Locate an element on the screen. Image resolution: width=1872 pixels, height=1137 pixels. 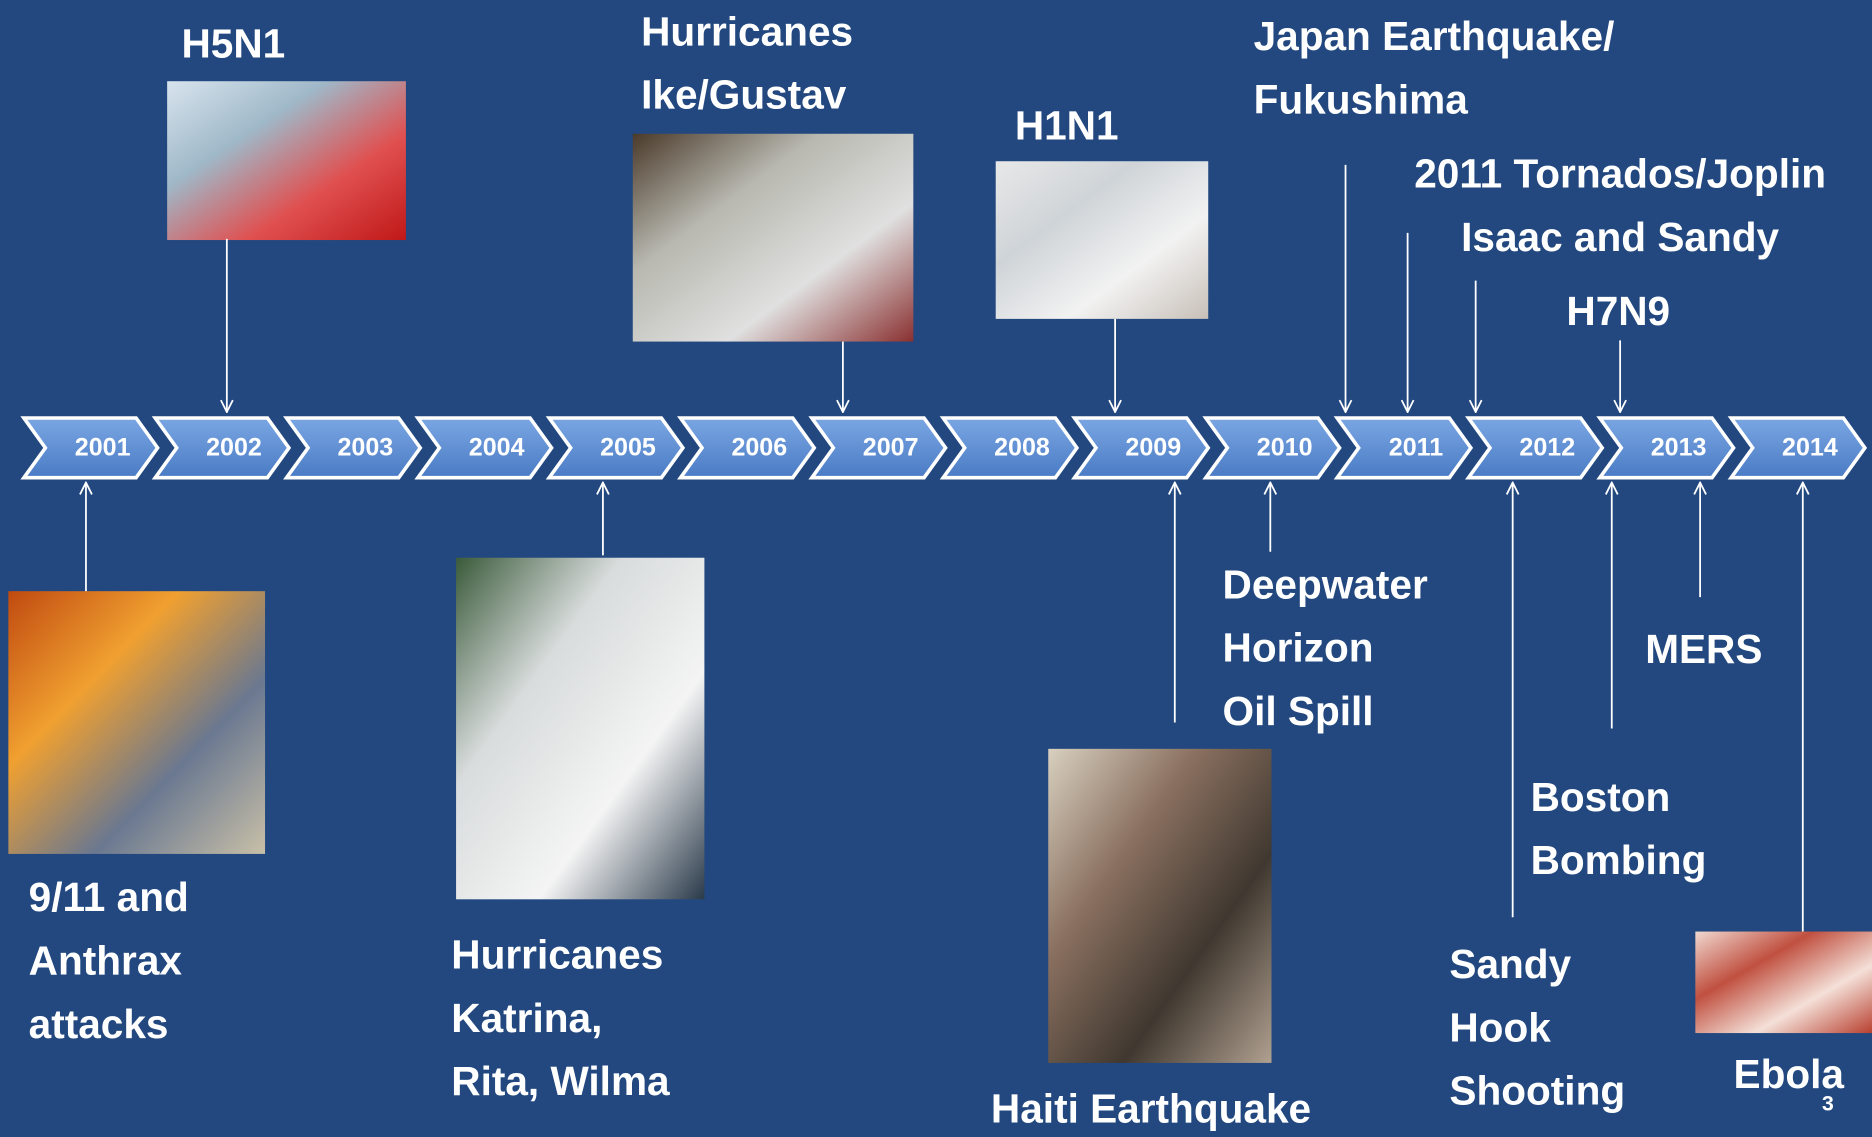
event-label: Ebola is located at coordinates (1789, 1074).